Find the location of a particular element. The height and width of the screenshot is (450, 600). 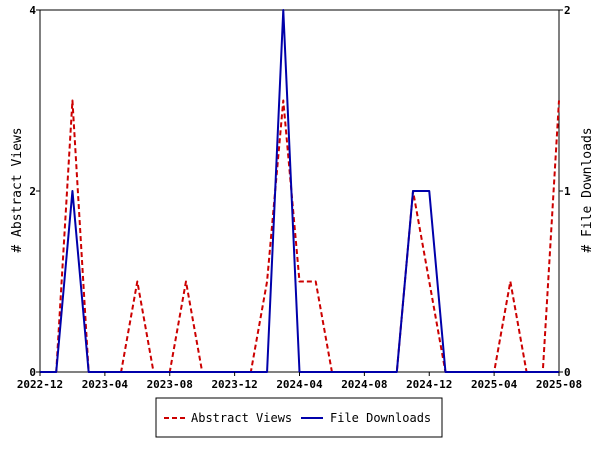

x-tick-label: 2024-08 is located at coordinates (364, 384).